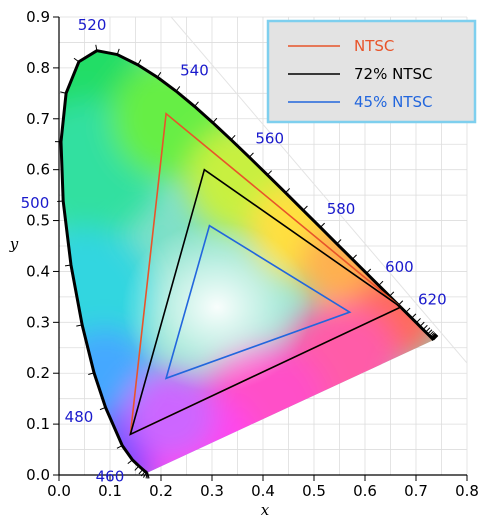 The width and height of the screenshot is (495, 526). I want to click on fill-blob, so click(171, 413).